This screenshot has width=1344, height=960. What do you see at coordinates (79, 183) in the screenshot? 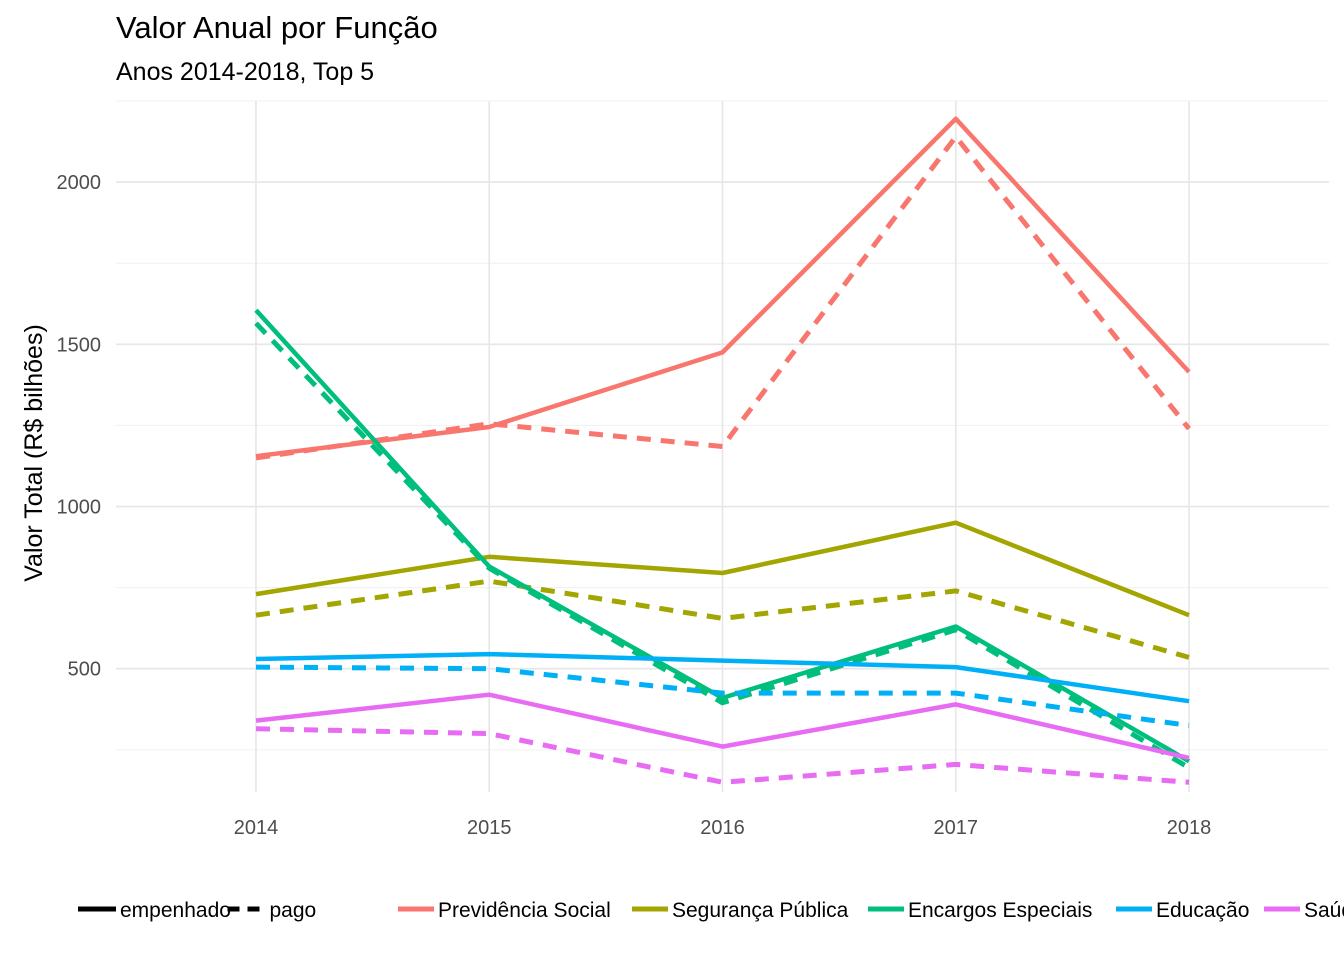
I see `y-tick-label: 2000` at bounding box center [79, 183].